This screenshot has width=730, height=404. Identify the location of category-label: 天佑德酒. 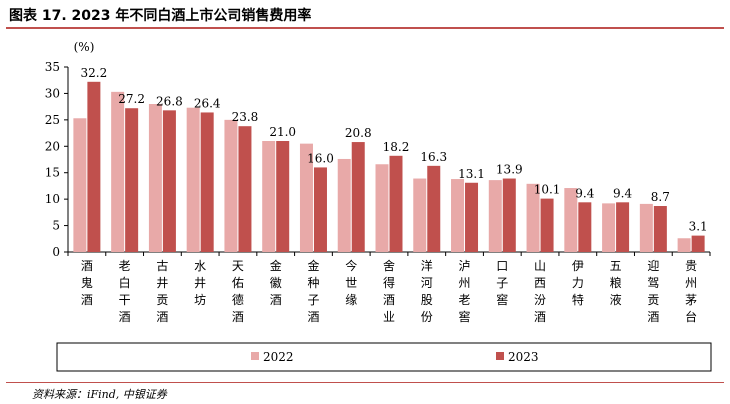
(238, 291).